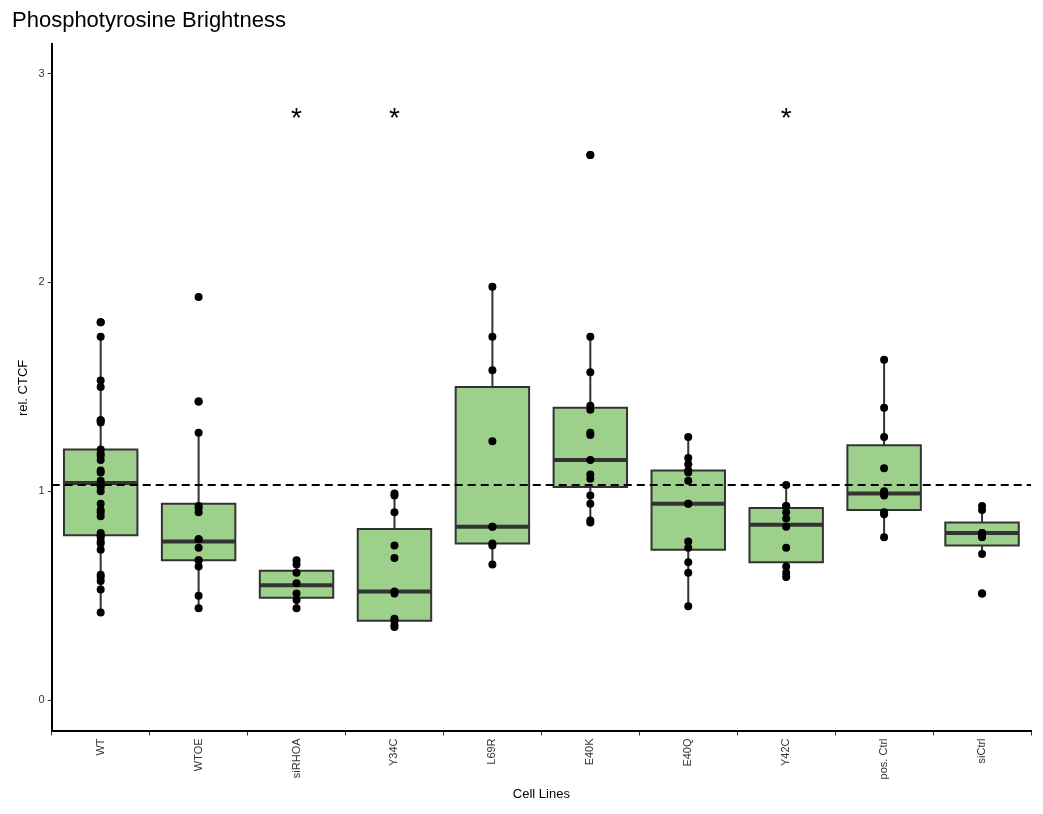 The image size is (1043, 814). What do you see at coordinates (393, 752) in the screenshot?
I see `x-tick-label: Y34C` at bounding box center [393, 752].